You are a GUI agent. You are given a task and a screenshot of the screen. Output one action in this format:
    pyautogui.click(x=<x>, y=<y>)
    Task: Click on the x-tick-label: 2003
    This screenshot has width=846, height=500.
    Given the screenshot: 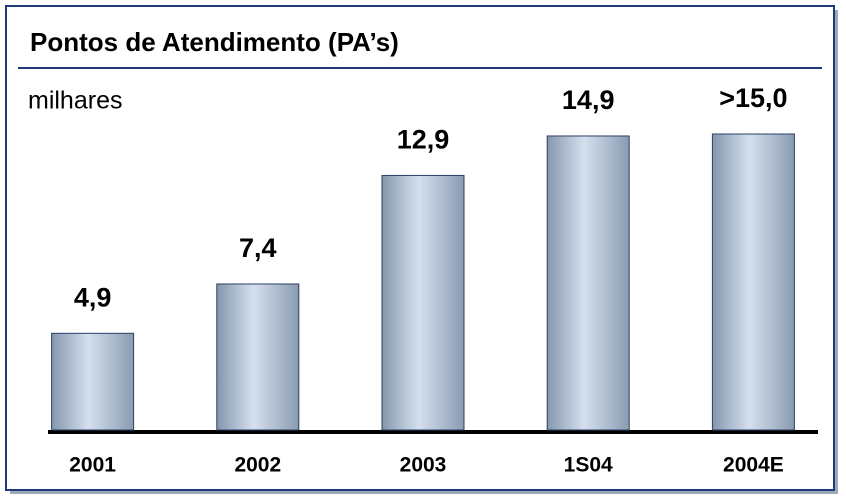 What is the action you would take?
    pyautogui.click(x=423, y=465)
    